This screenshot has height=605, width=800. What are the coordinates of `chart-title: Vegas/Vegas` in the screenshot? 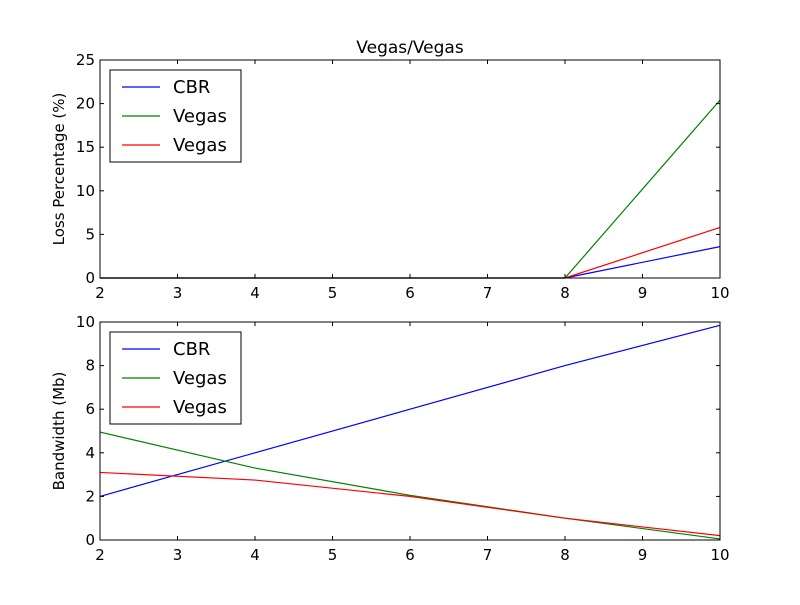 It's located at (410, 48).